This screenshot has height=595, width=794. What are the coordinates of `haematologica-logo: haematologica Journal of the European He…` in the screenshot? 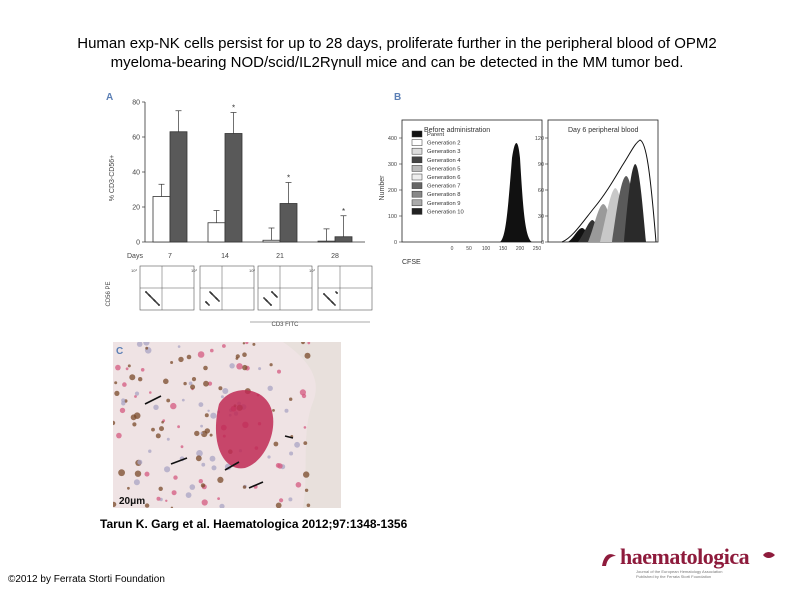 It's located at (695, 562).